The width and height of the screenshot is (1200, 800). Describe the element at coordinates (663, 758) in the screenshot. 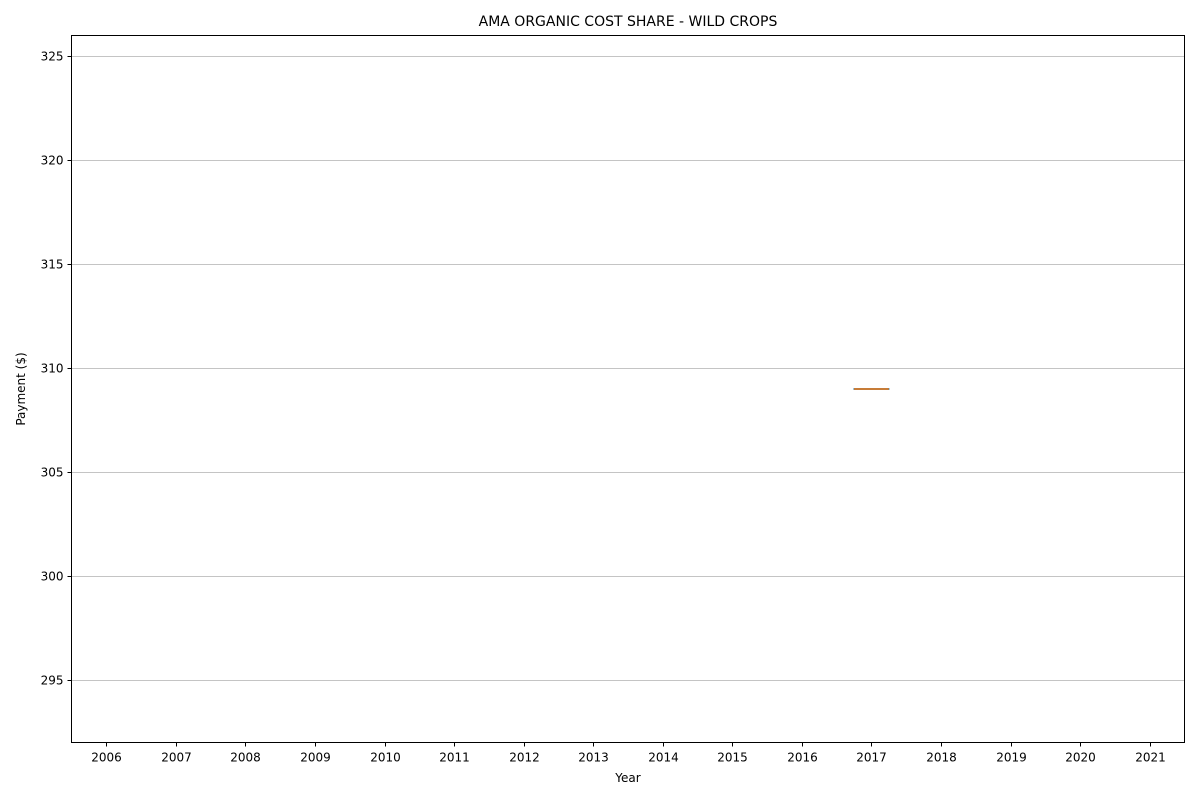

I see `x-tick-label: 2014` at that location.